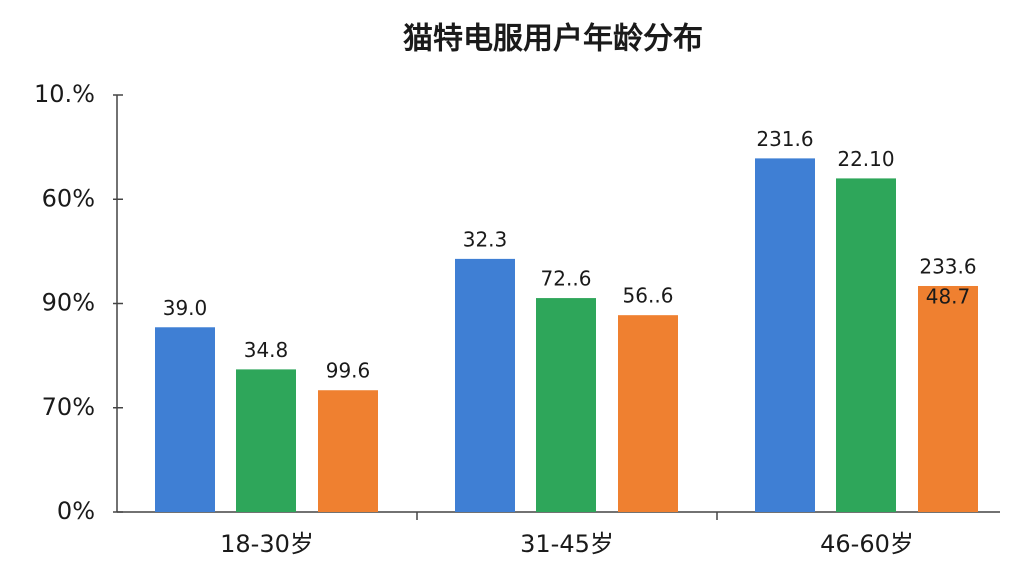 This screenshot has height=576, width=1024. What do you see at coordinates (947, 266) in the screenshot?
I see `value-label: 233.6` at bounding box center [947, 266].